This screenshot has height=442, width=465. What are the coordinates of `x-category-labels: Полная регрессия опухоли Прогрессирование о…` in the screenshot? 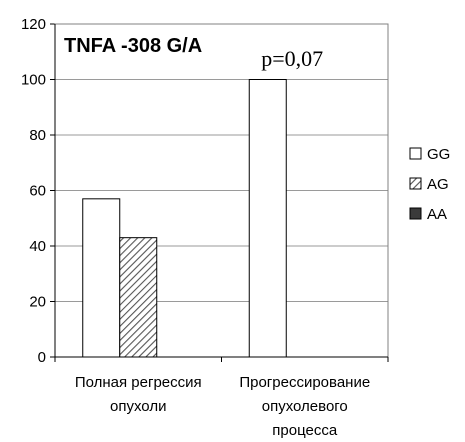 It's located at (222, 406).